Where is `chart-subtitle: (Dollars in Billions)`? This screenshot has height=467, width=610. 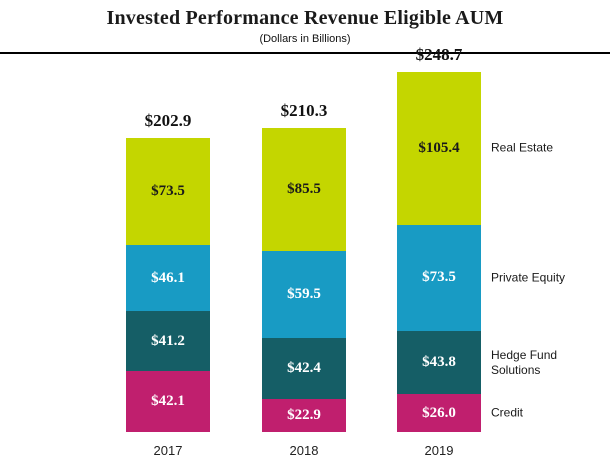 chart-subtitle: (Dollars in Billions) is located at coordinates (305, 39).